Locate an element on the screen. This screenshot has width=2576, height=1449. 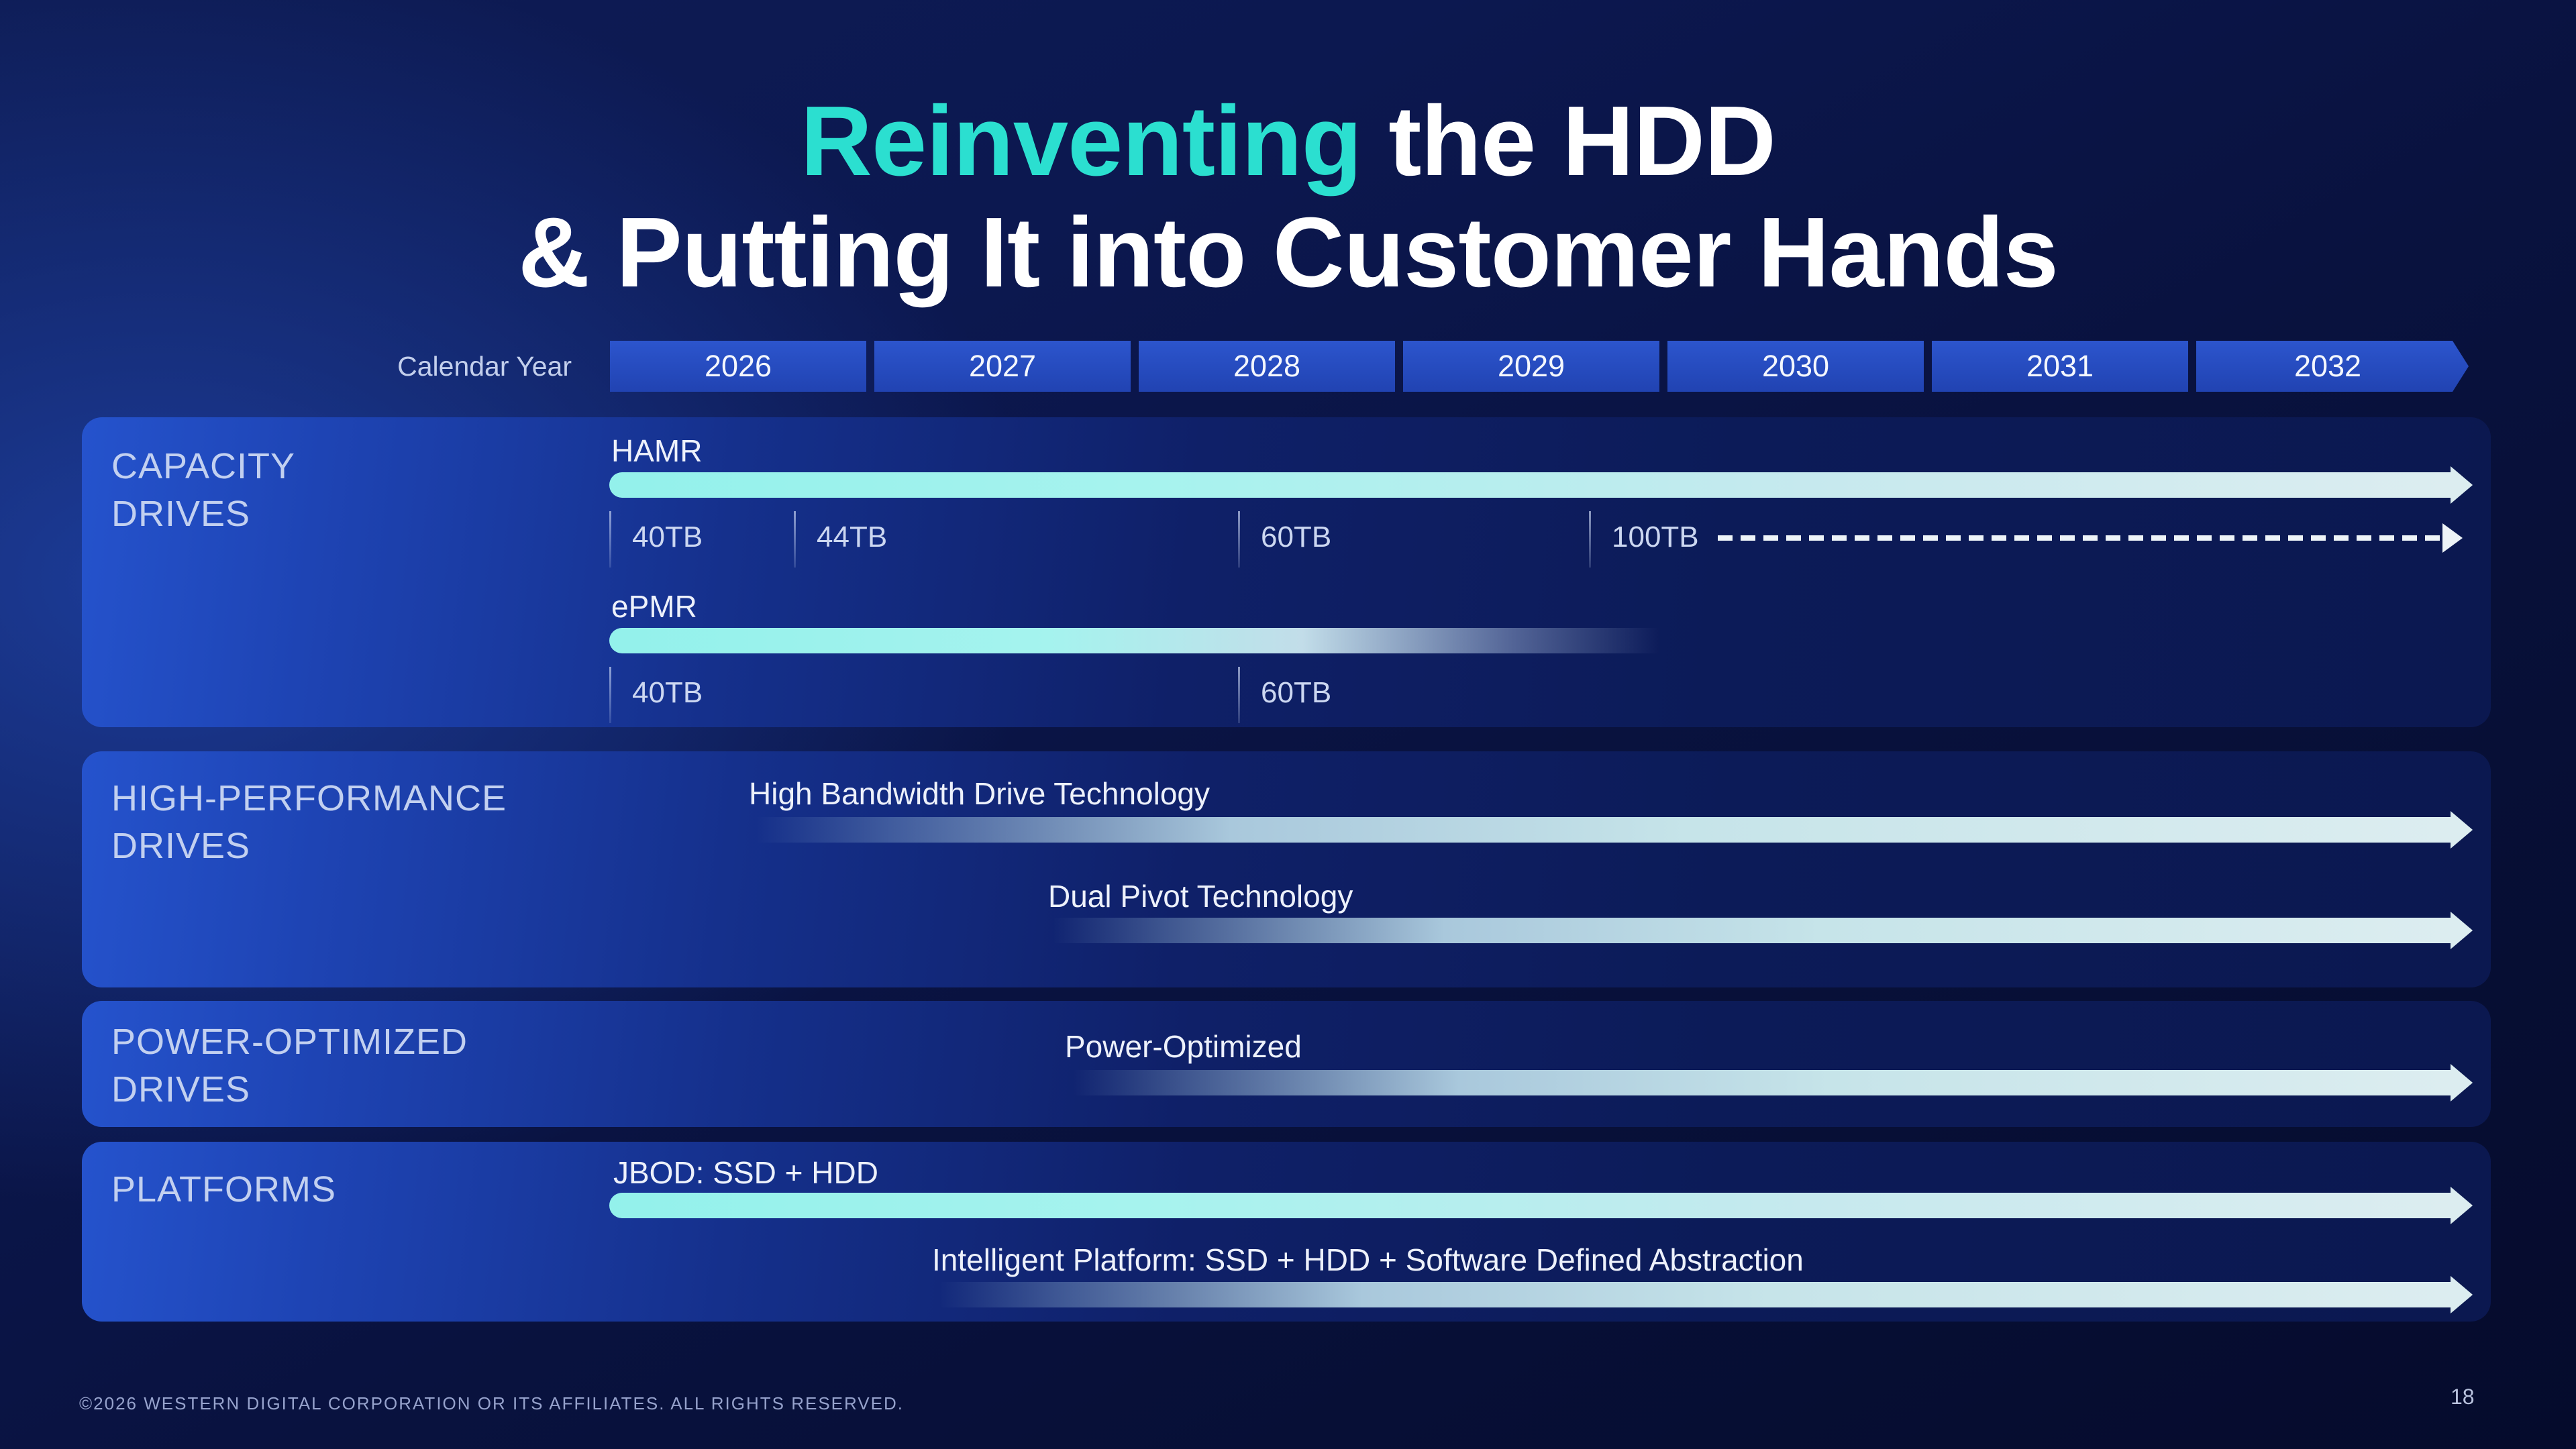
jbod-arrow-head-icon is located at coordinates (2462, 1205).